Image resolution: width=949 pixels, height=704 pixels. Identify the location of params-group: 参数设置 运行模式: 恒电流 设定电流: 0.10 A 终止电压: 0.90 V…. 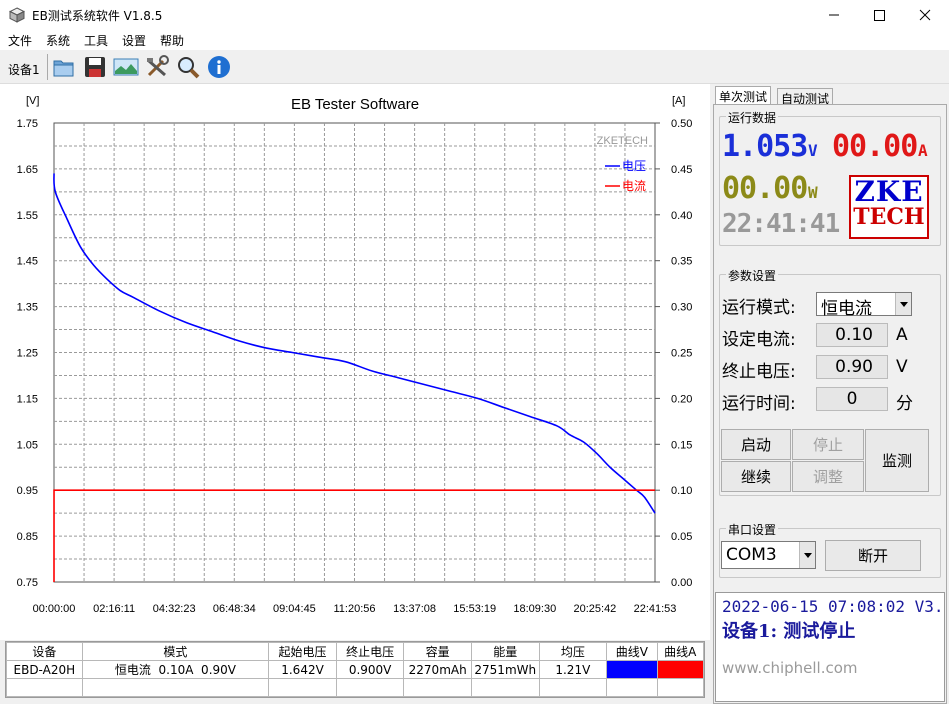
(830, 381).